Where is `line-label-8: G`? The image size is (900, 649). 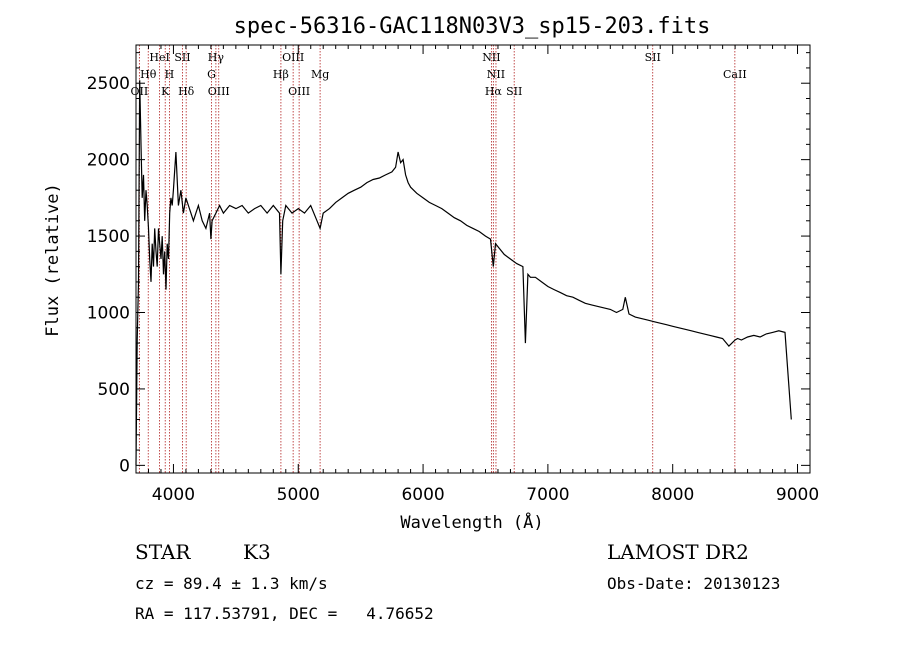
line-label-8: G is located at coordinates (211, 74).